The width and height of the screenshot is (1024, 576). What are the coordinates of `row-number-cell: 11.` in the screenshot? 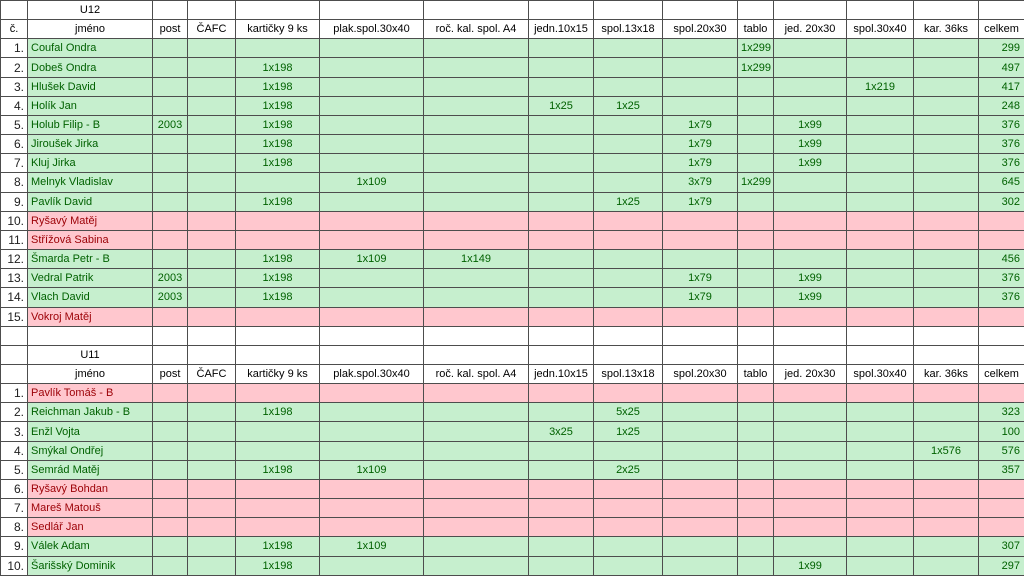 It's located at (14, 240).